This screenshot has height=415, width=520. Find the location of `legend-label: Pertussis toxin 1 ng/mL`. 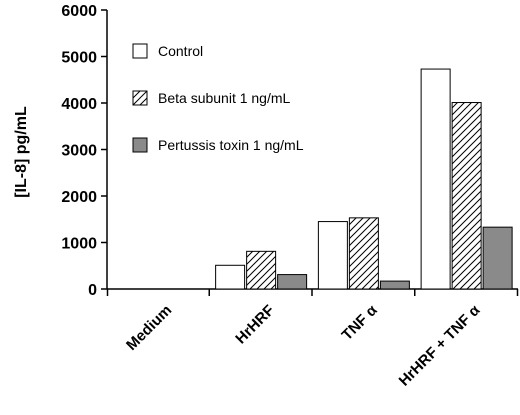

legend-label: Pertussis toxin 1 ng/mL is located at coordinates (231, 145).